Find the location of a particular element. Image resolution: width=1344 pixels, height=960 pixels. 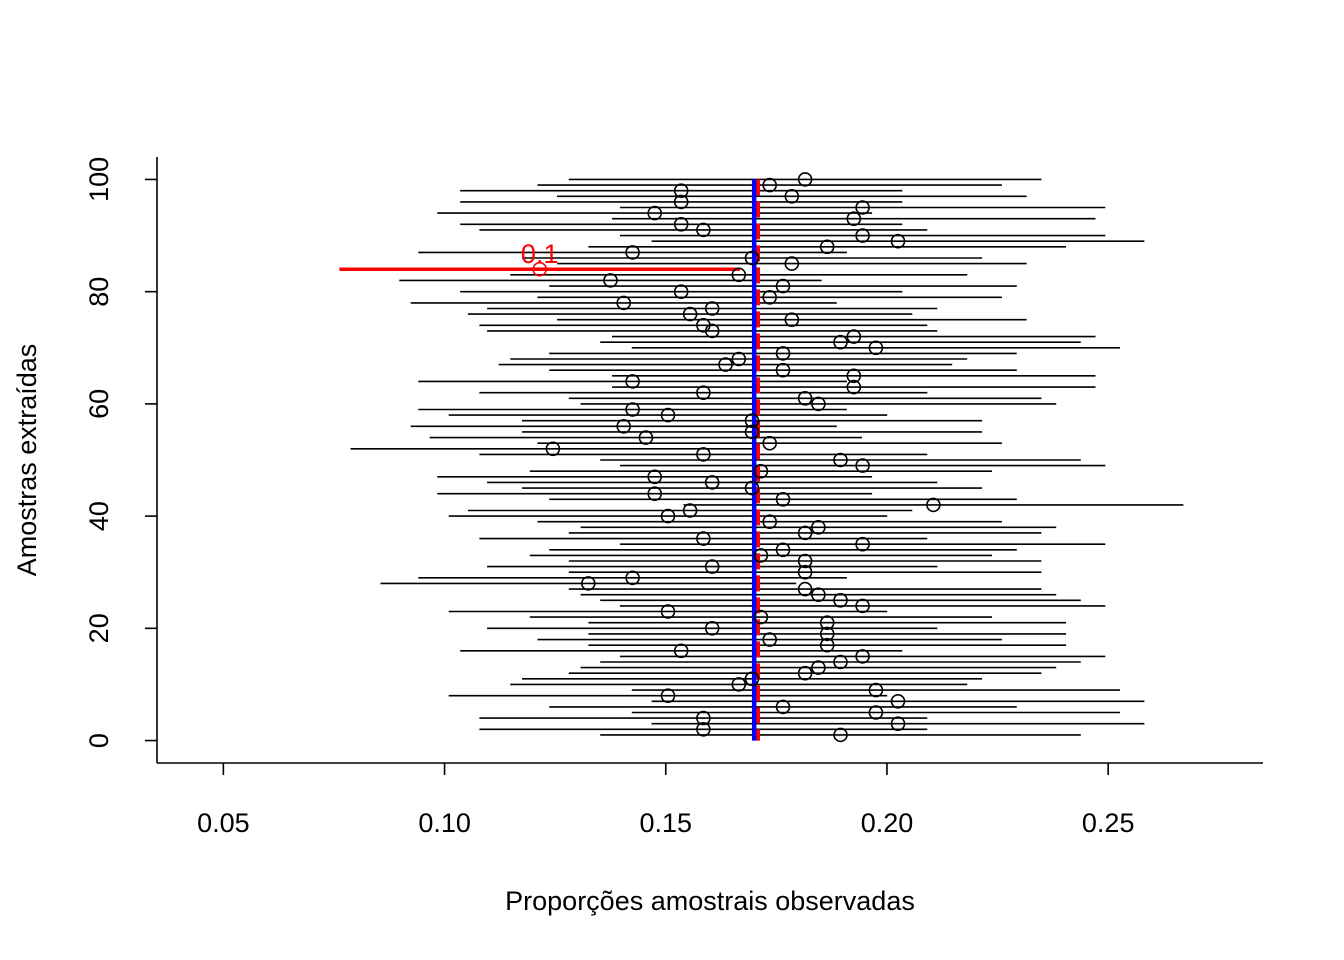

y-axis-title: Amostras extraídas is located at coordinates (27, 460).